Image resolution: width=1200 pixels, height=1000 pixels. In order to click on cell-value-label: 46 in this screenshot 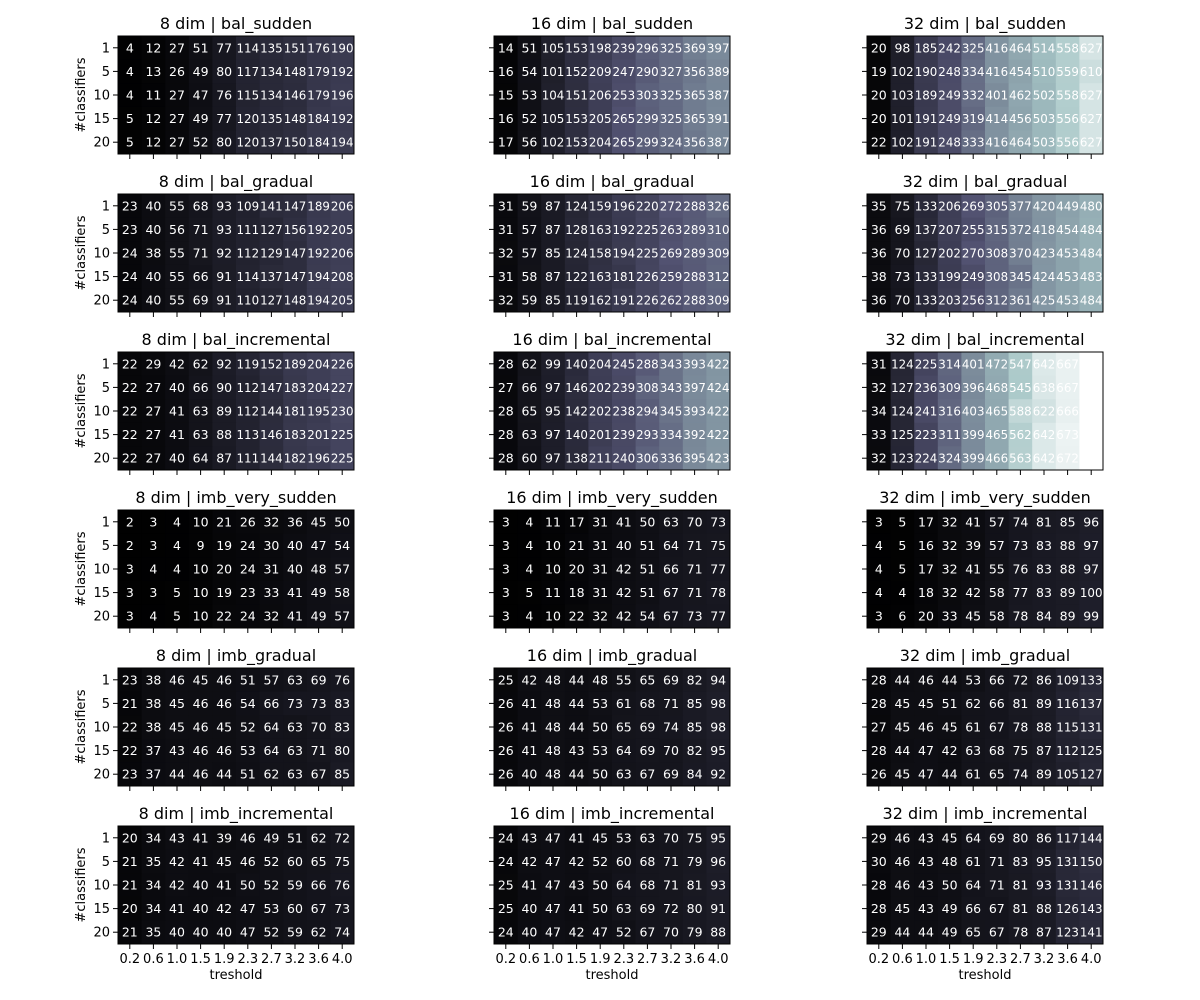, I will do `click(201, 727)`.